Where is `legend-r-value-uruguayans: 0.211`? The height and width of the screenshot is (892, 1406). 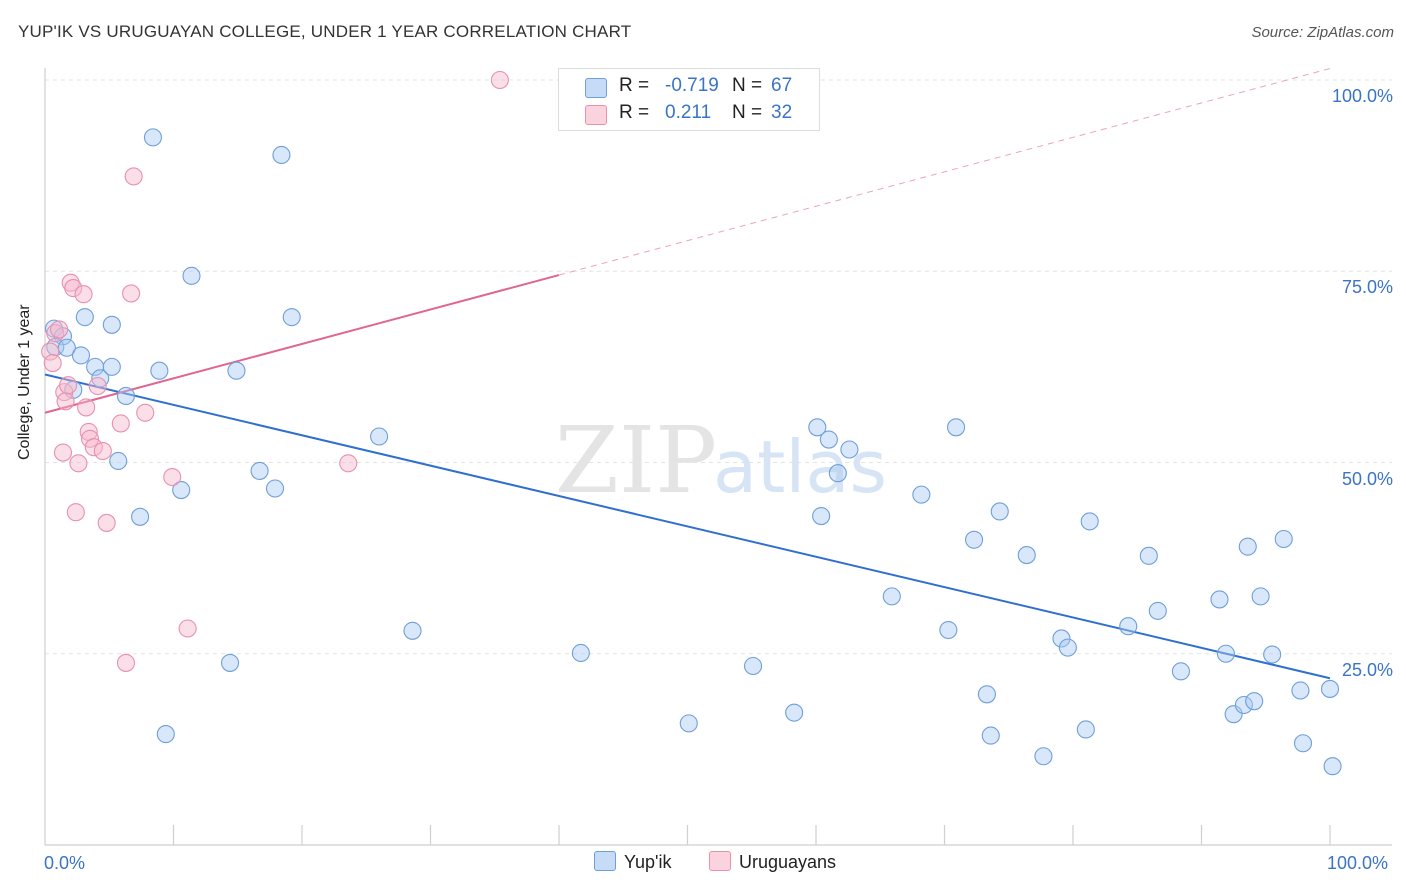 legend-r-value-uruguayans: 0.211 is located at coordinates (688, 112).